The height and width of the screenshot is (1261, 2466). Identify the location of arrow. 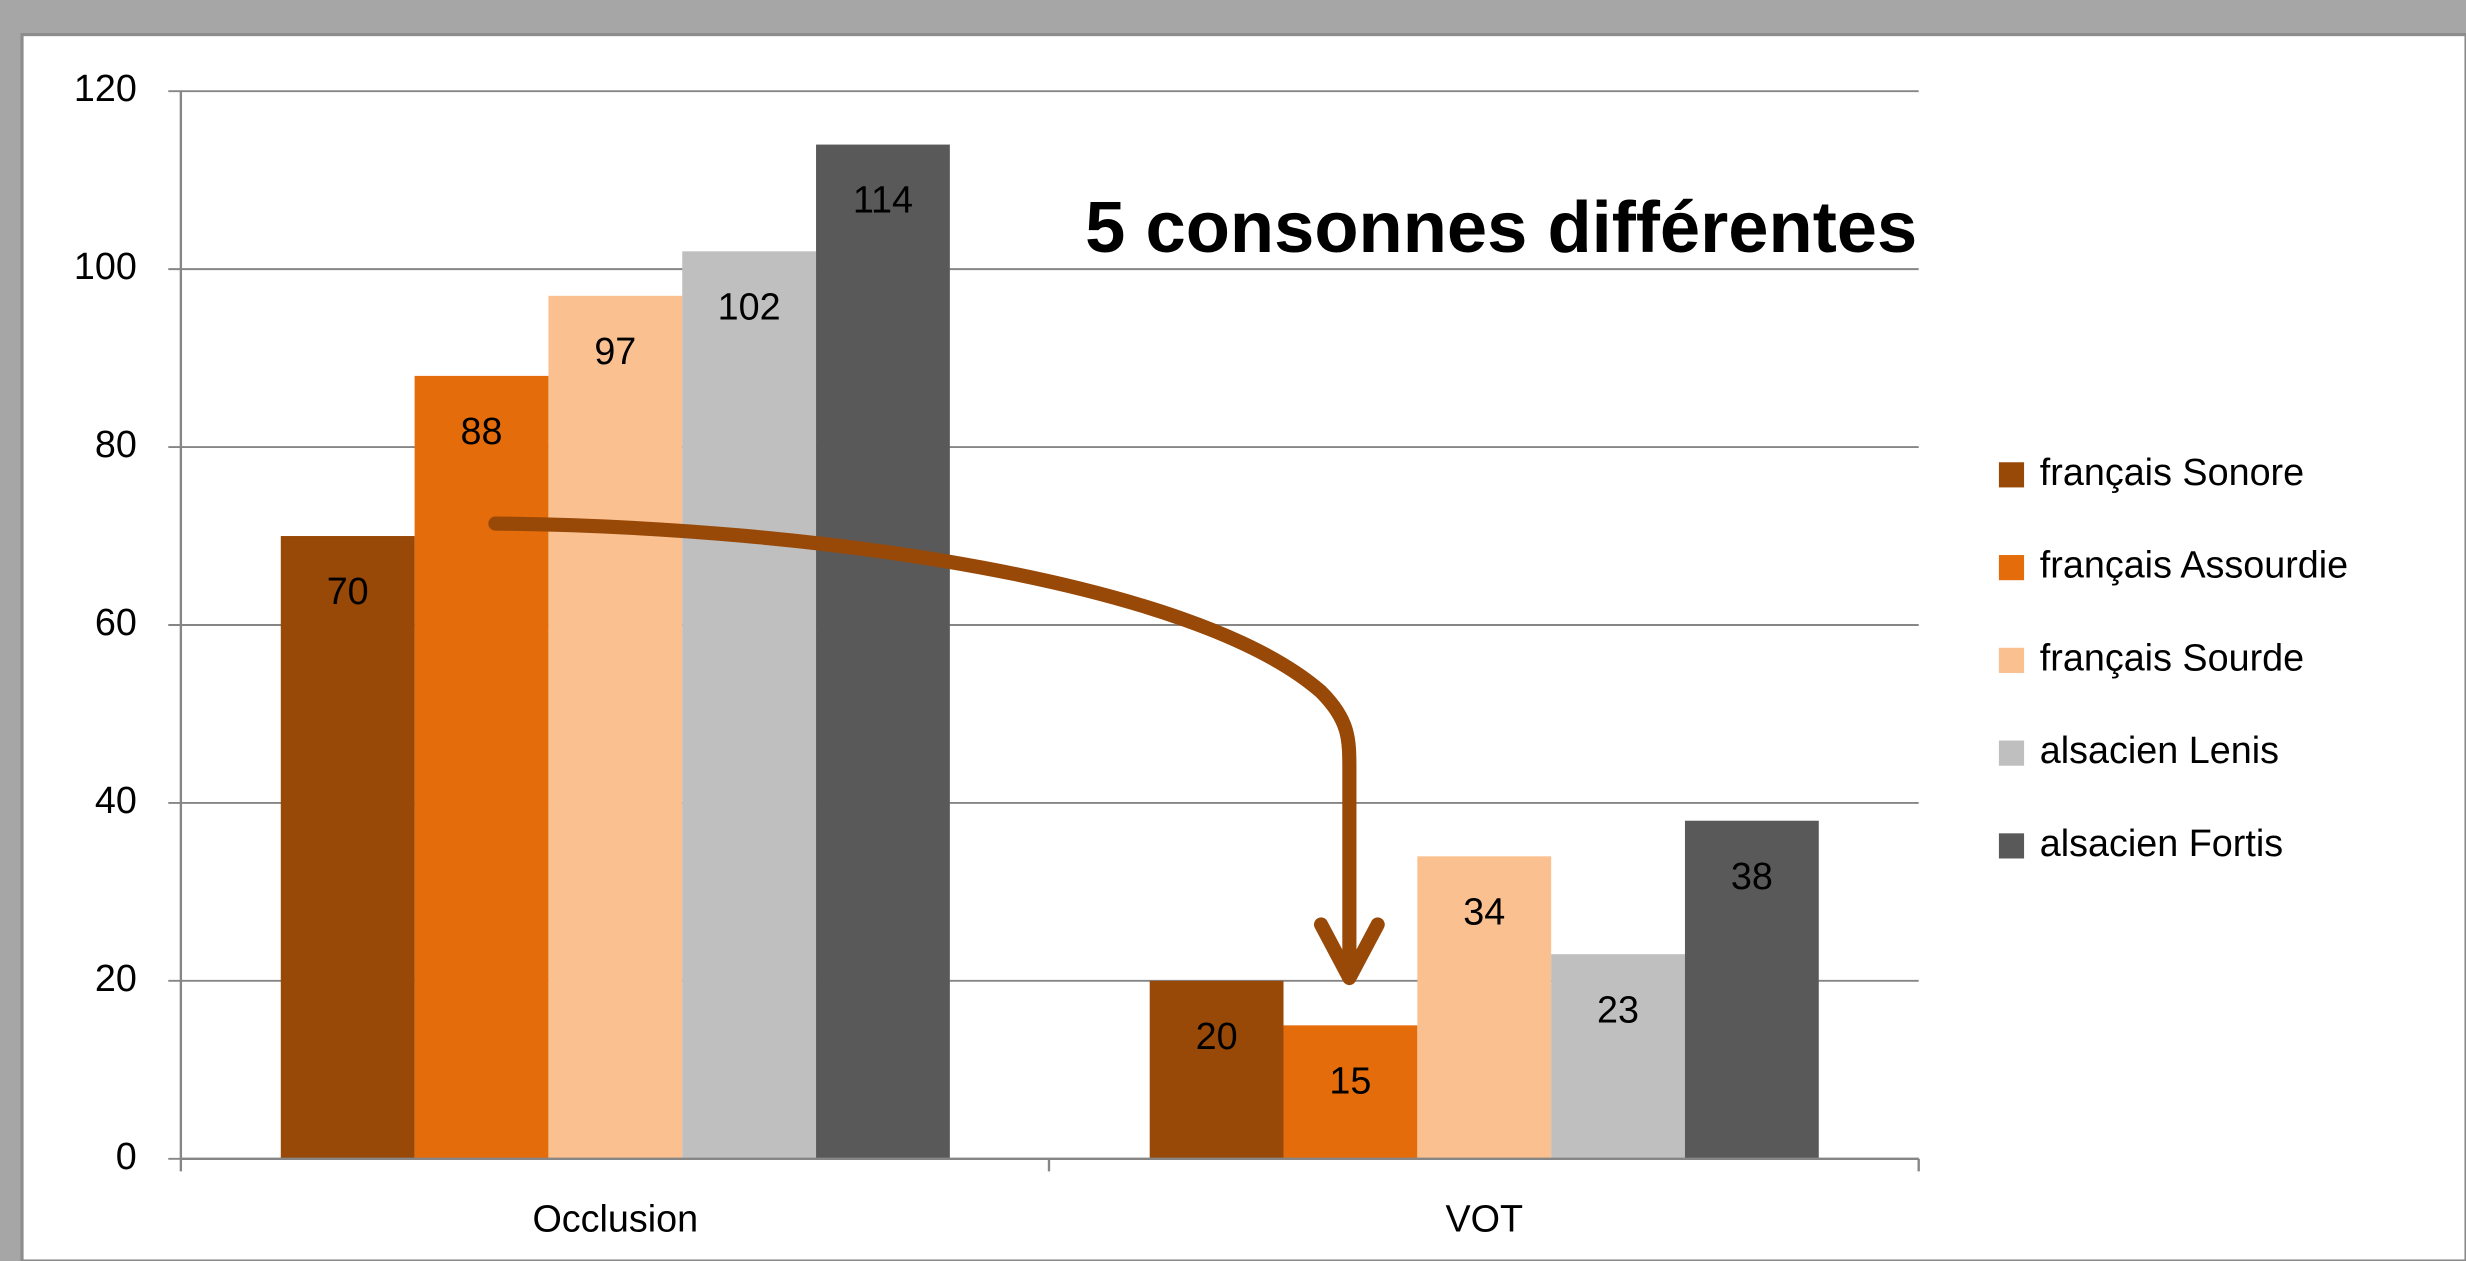
(922, 749).